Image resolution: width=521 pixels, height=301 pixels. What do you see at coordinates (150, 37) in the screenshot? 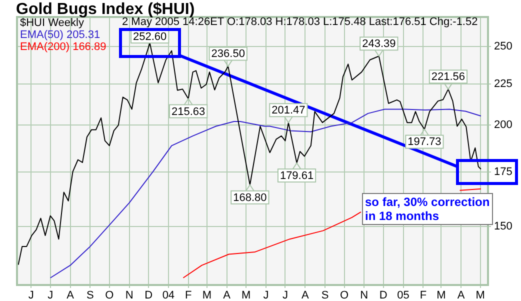
I see `annotation: 252.60` at bounding box center [150, 37].